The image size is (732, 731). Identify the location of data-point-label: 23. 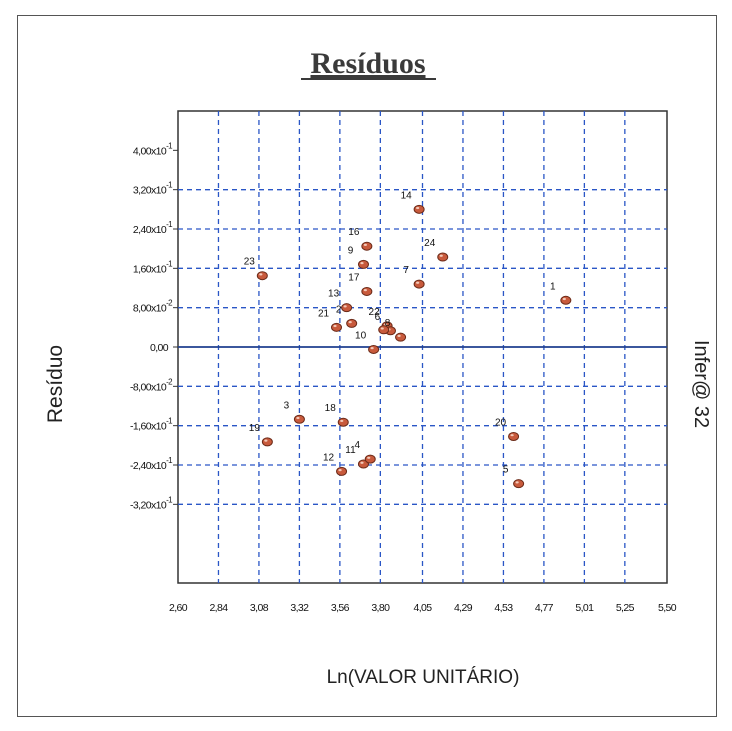
(250, 262).